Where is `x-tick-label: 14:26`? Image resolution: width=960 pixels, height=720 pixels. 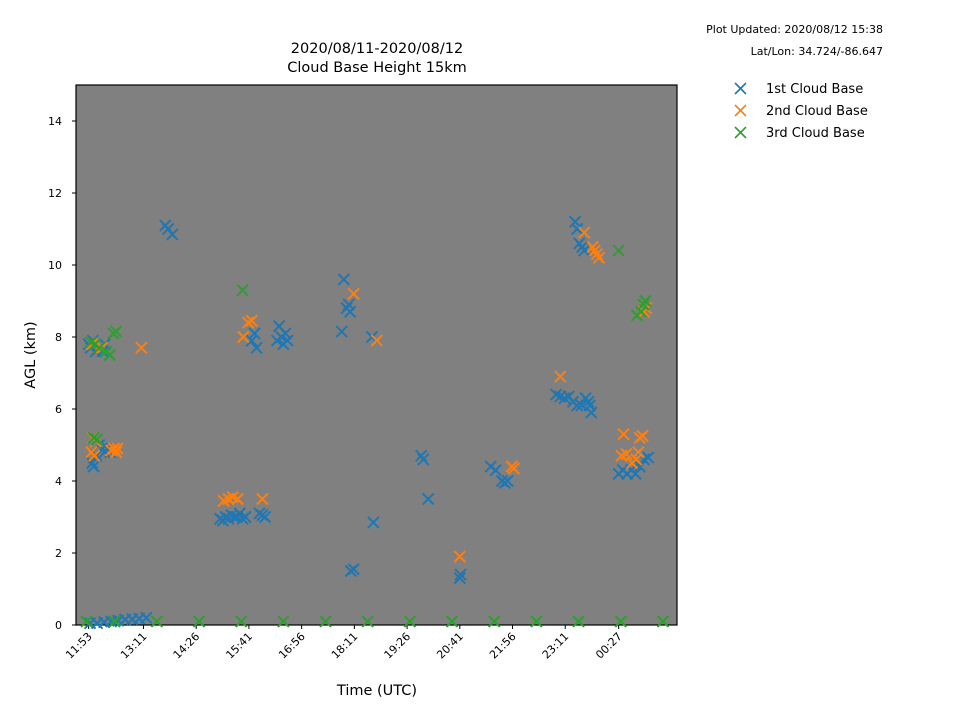
x-tick-label: 14:26 is located at coordinates (187, 646).